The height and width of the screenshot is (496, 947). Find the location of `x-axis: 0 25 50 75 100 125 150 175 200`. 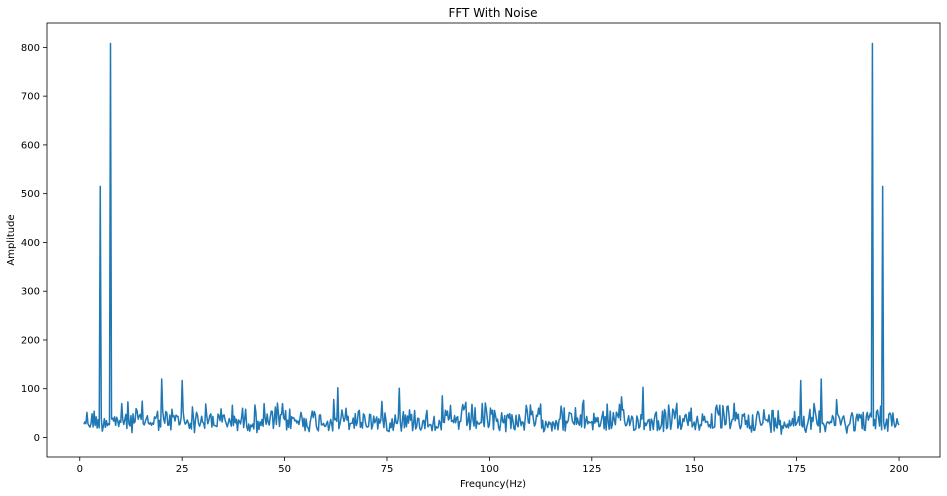

x-axis: 0 25 50 75 100 125 150 175 200 is located at coordinates (493, 466).